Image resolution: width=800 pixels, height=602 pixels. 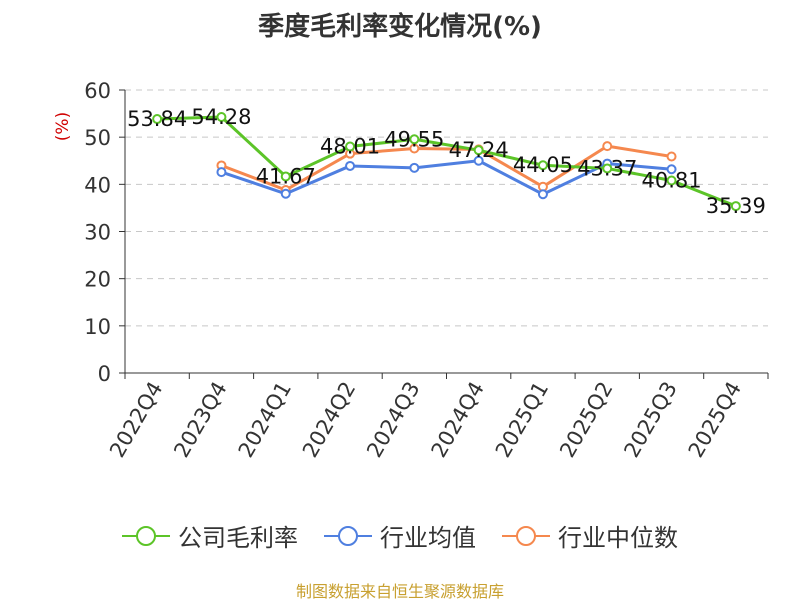 I want to click on y-axis-label: (%), so click(x=63, y=126).